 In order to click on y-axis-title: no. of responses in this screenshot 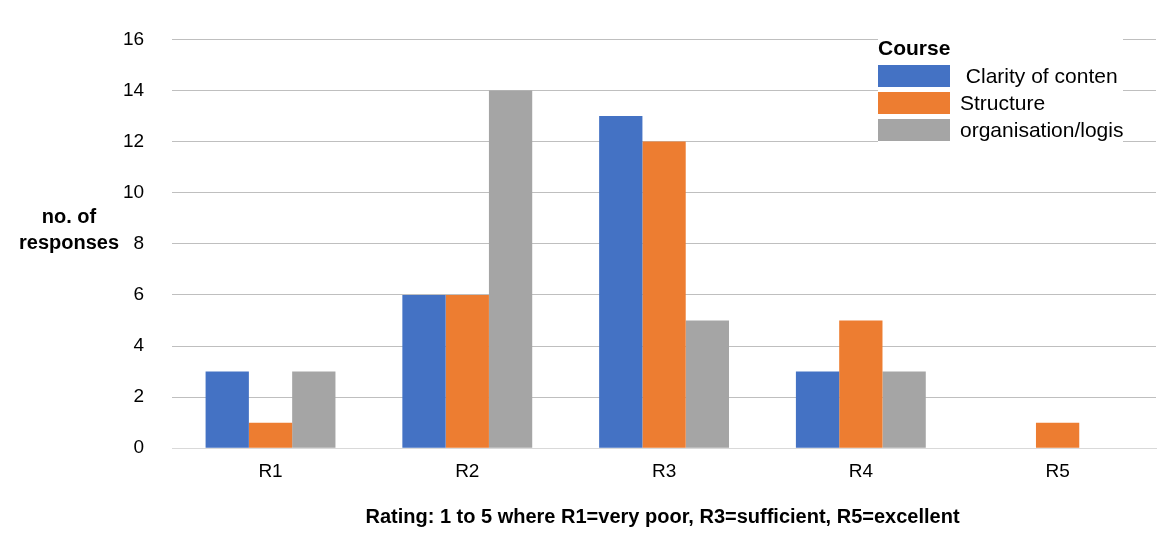, I will do `click(69, 229)`.